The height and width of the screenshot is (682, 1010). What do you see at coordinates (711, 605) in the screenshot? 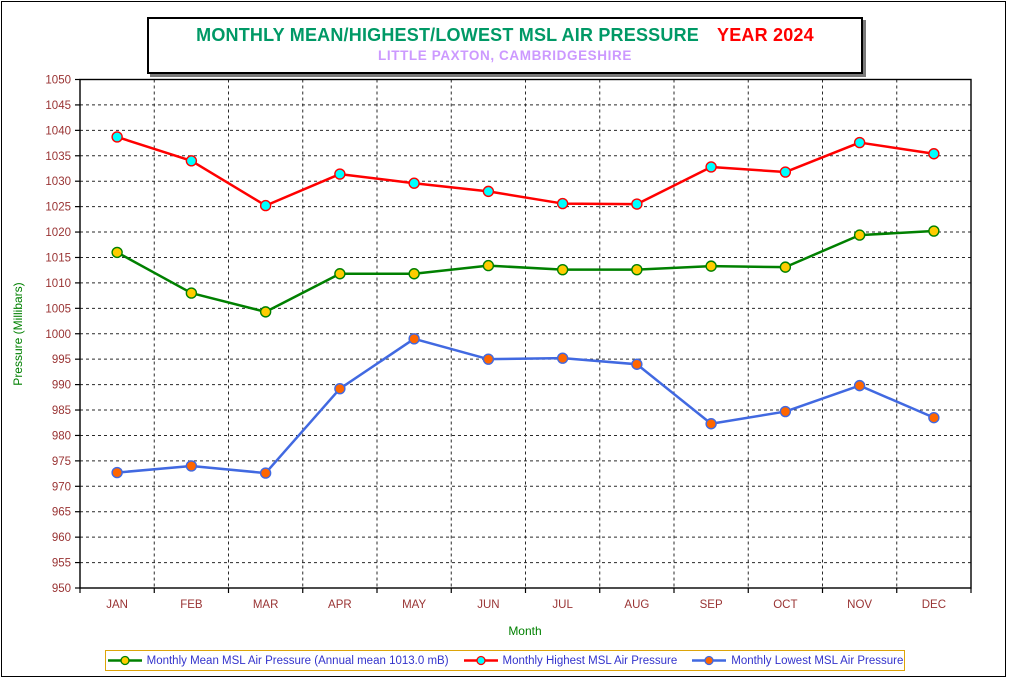
I see `x-tick-label: SEP` at bounding box center [711, 605].